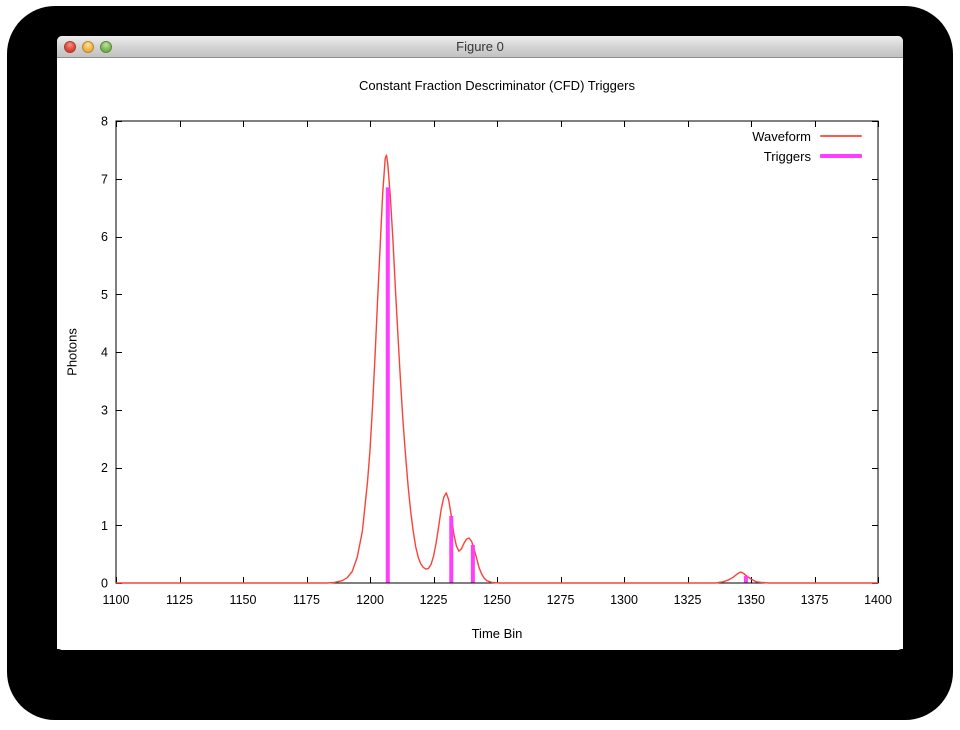  What do you see at coordinates (104, 122) in the screenshot?
I see `y-tick-label: 8` at bounding box center [104, 122].